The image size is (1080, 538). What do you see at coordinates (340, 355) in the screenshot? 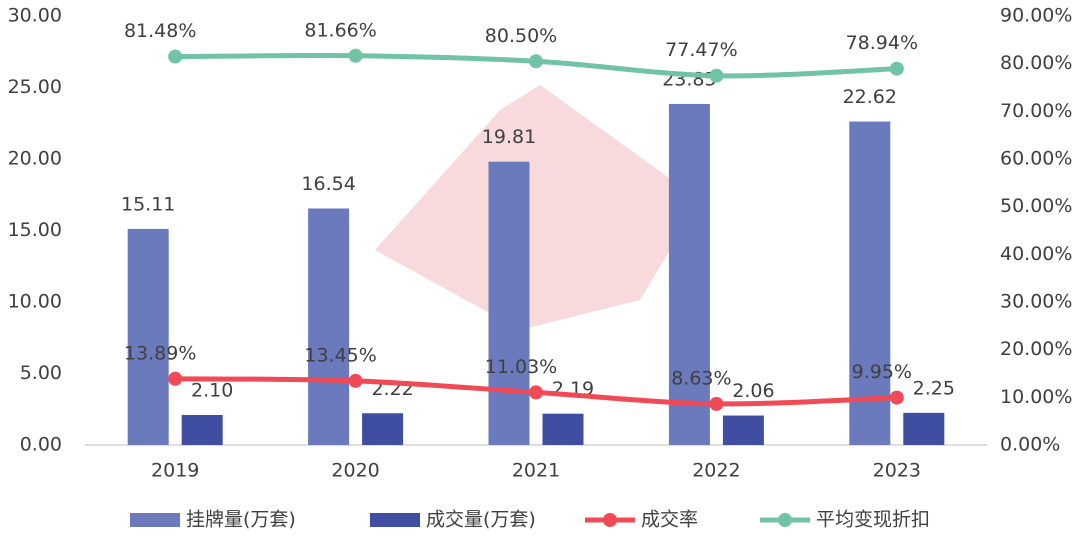
I see `line-value-label: 13.45%` at bounding box center [340, 355].